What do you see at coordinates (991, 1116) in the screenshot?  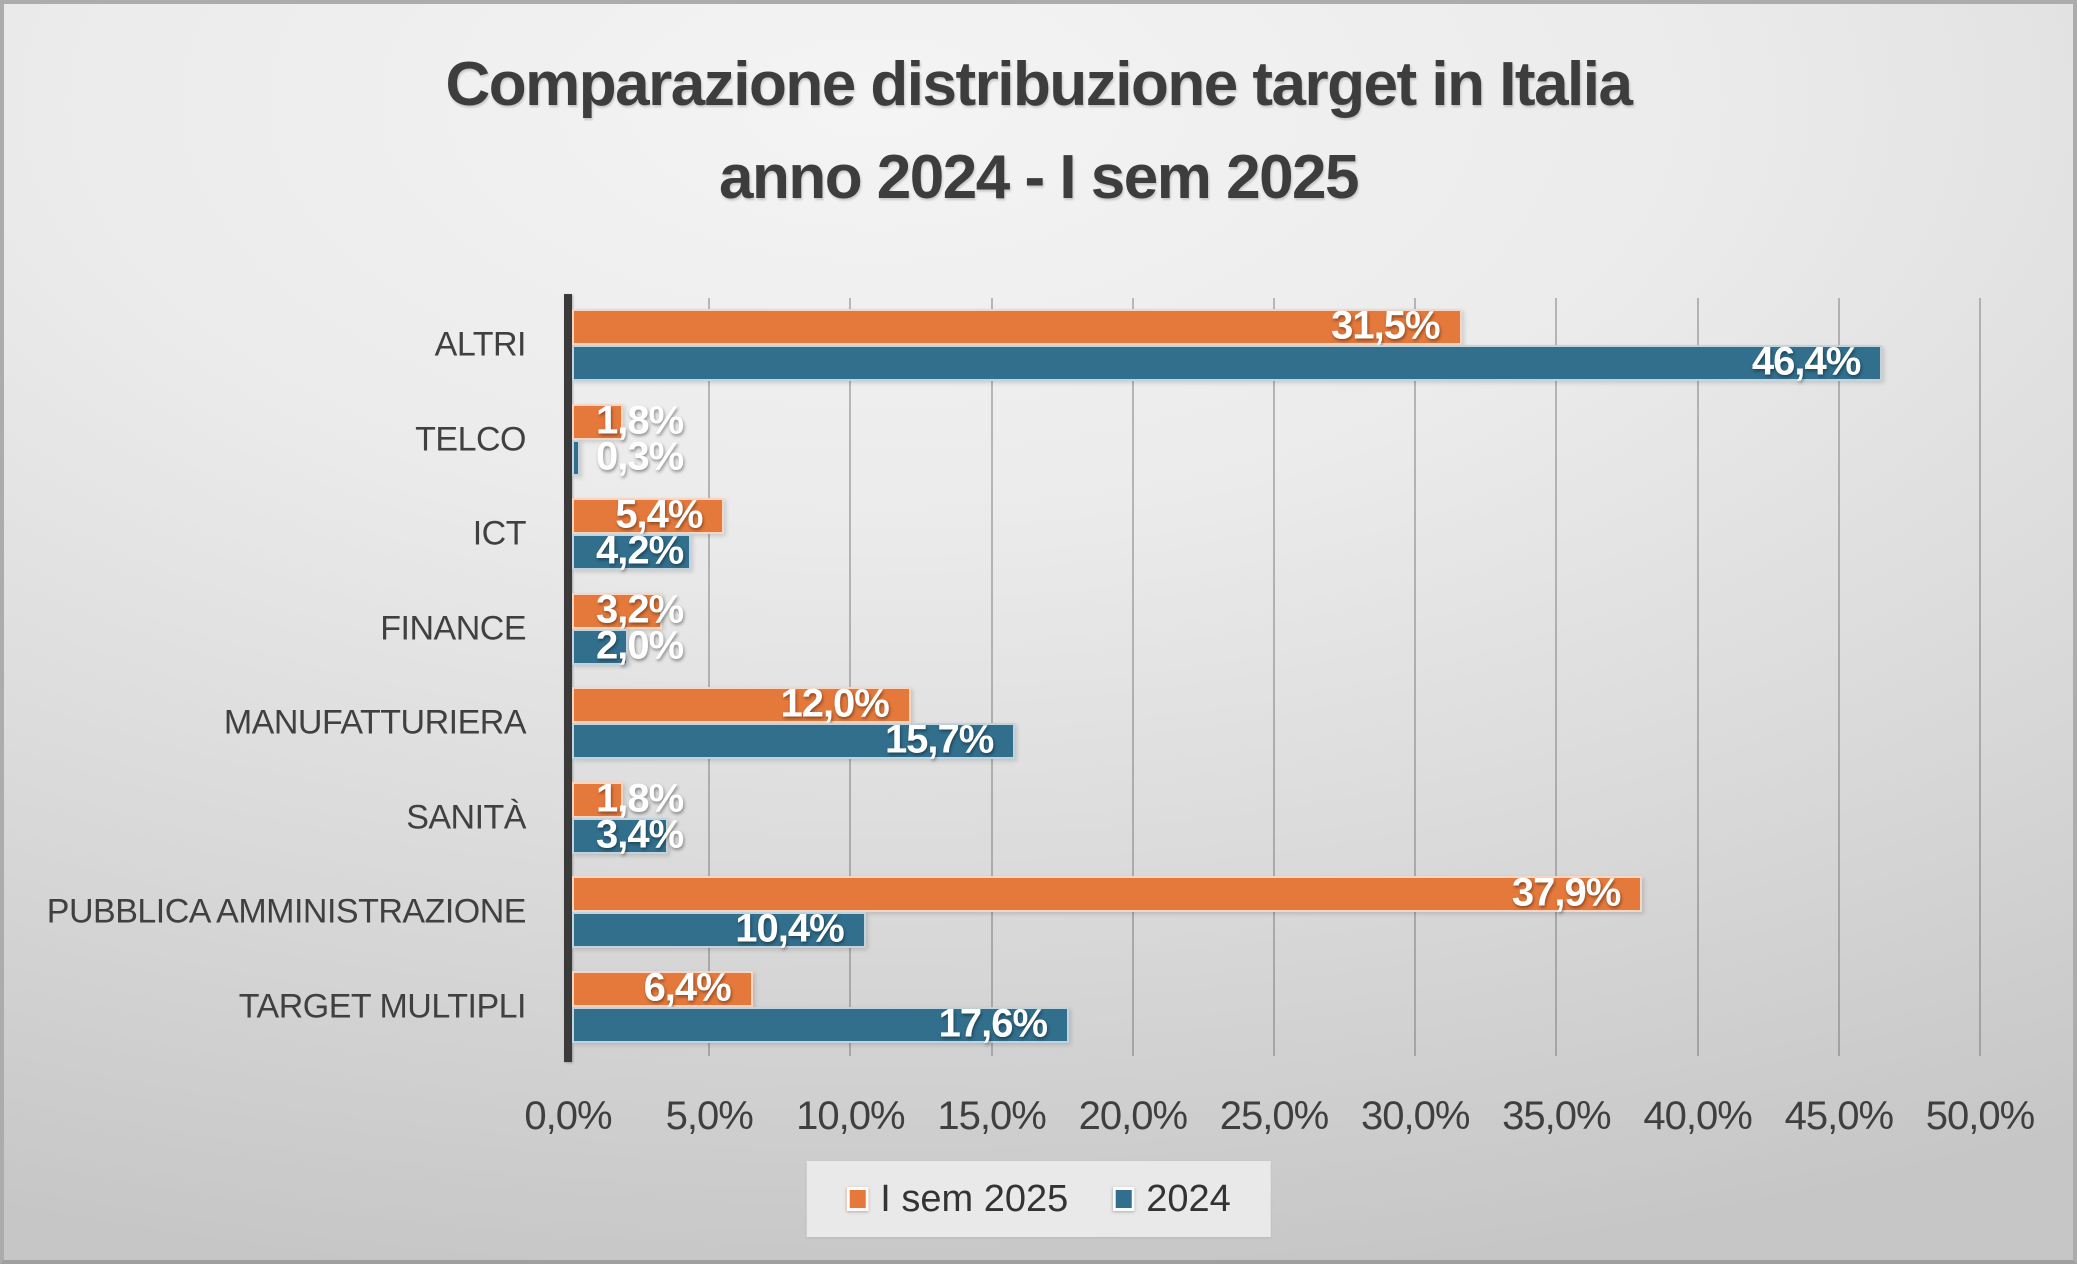 I see `x-tick-label-3: 15,0%` at bounding box center [991, 1116].